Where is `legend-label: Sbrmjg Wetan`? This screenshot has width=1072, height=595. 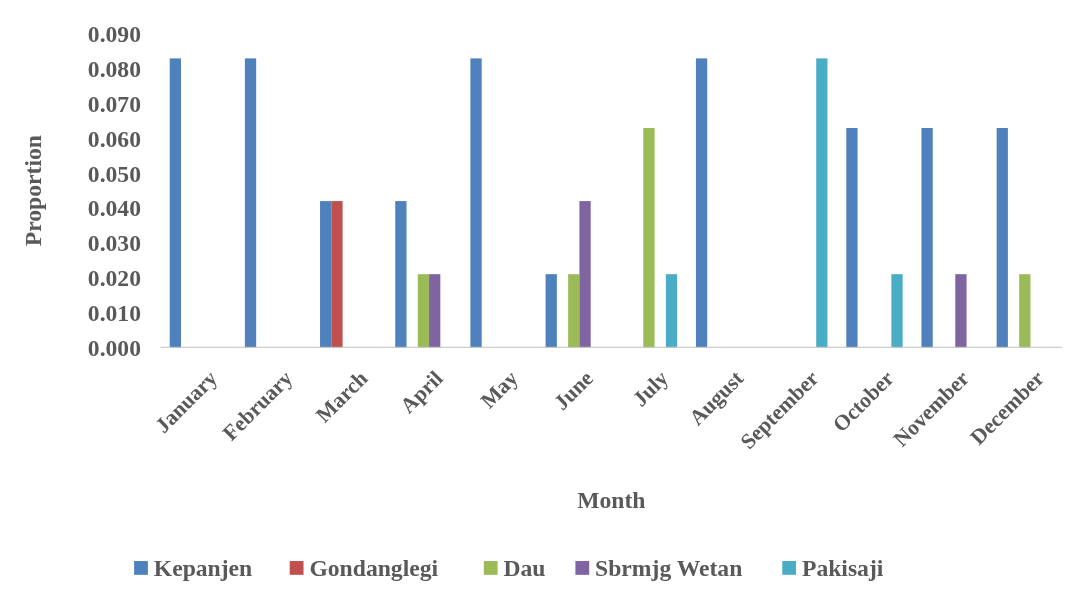 legend-label: Sbrmjg Wetan is located at coordinates (669, 568).